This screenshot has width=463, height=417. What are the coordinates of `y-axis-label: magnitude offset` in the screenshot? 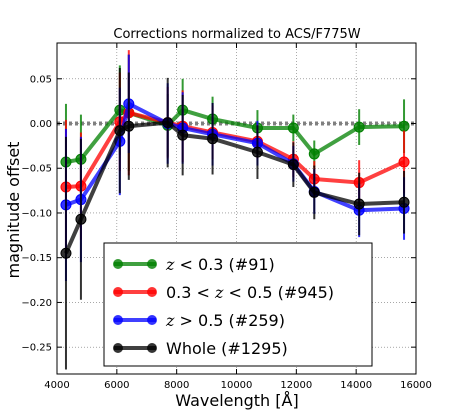 It's located at (13, 210).